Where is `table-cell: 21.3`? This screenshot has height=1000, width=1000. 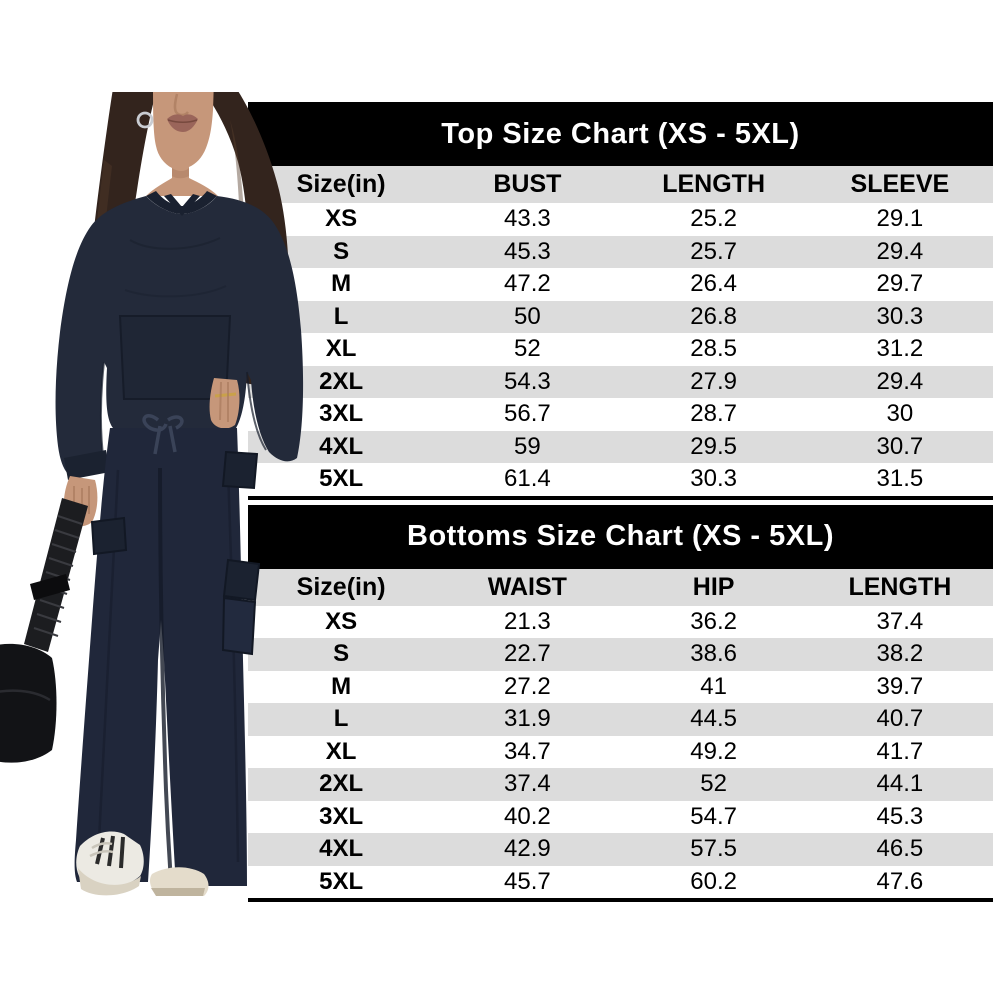 table-cell: 21.3 is located at coordinates (527, 621).